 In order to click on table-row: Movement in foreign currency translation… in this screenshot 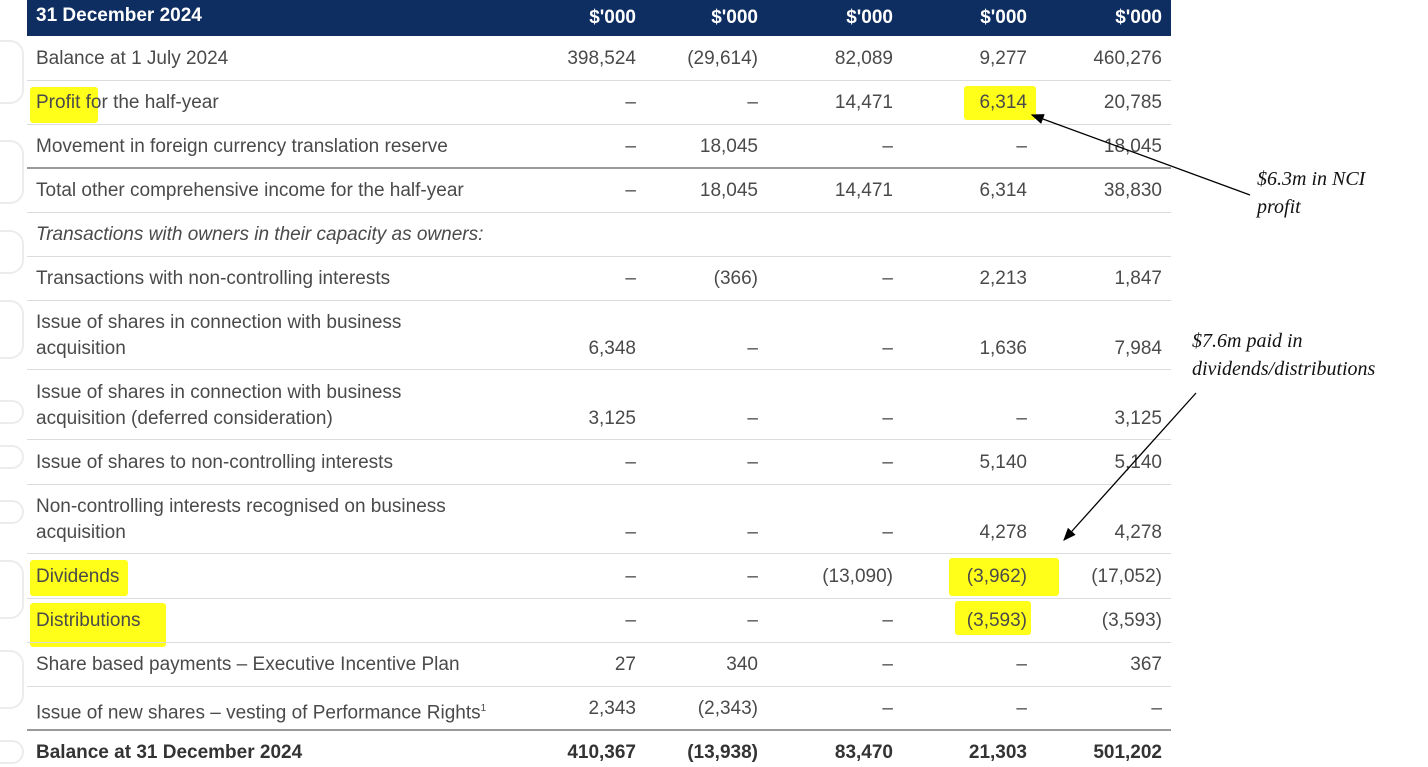, I will do `click(599, 147)`.